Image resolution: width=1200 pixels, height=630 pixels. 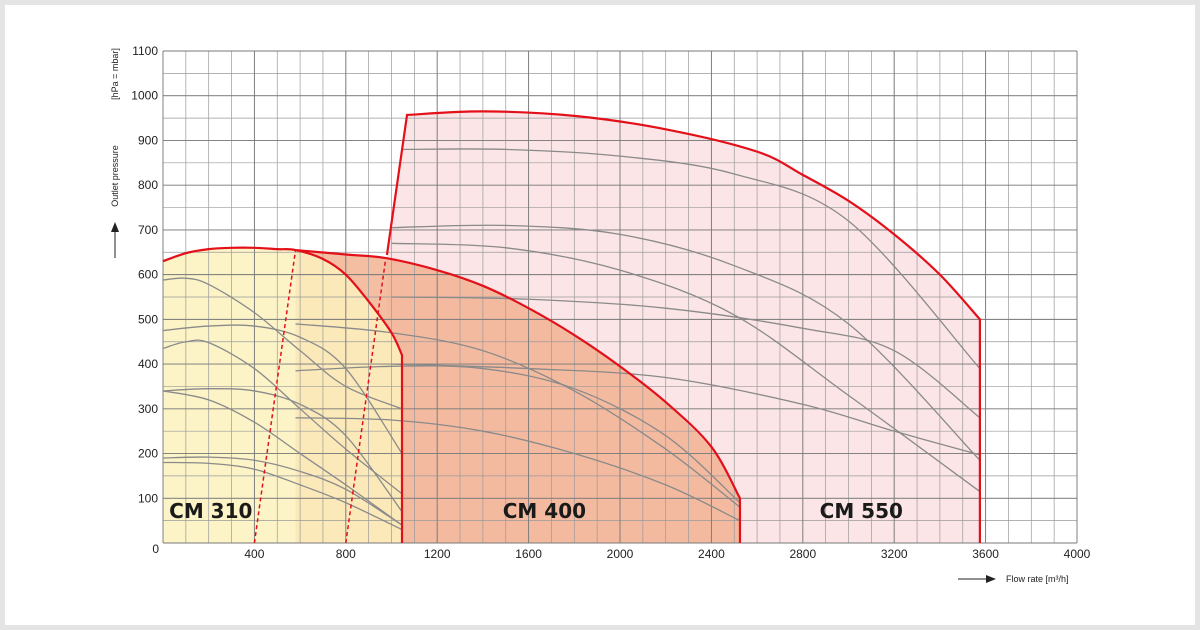 I want to click on x-tick-label: 4000, so click(x=1077, y=554).